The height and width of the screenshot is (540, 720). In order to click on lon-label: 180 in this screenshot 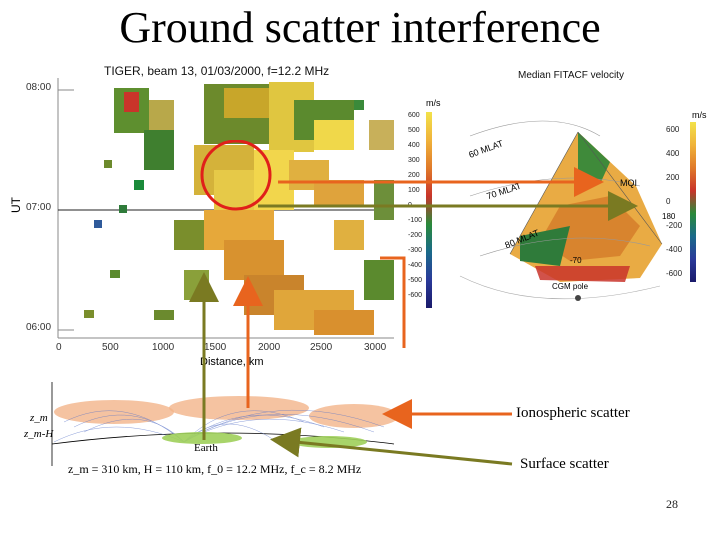, I will do `click(669, 216)`.